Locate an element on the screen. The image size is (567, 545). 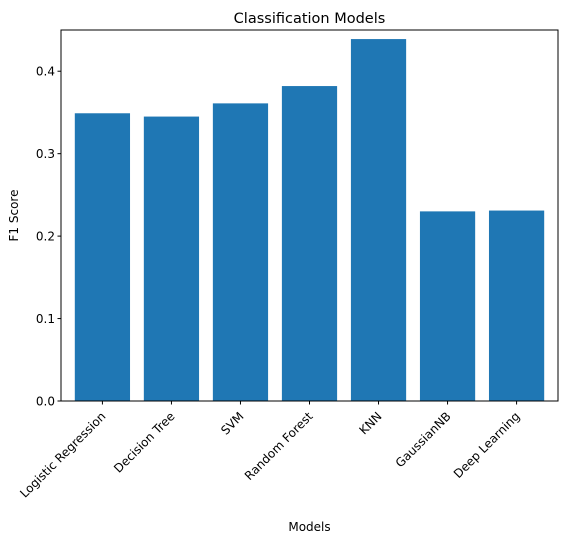
y-tick-label: 0.1 is located at coordinates (45, 319).